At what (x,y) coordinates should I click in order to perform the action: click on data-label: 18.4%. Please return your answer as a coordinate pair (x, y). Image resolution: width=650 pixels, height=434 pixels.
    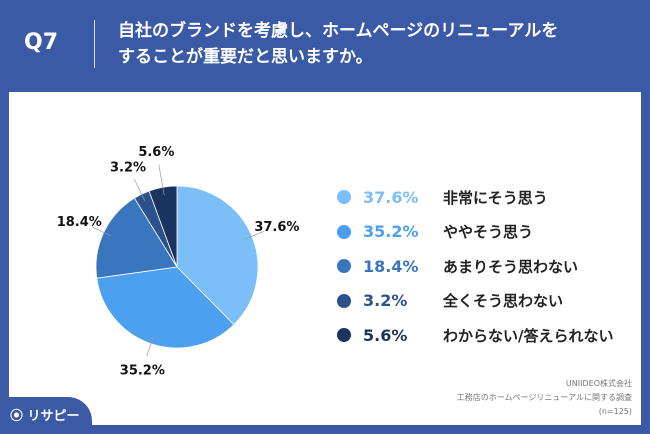
    Looking at the image, I should click on (79, 222).